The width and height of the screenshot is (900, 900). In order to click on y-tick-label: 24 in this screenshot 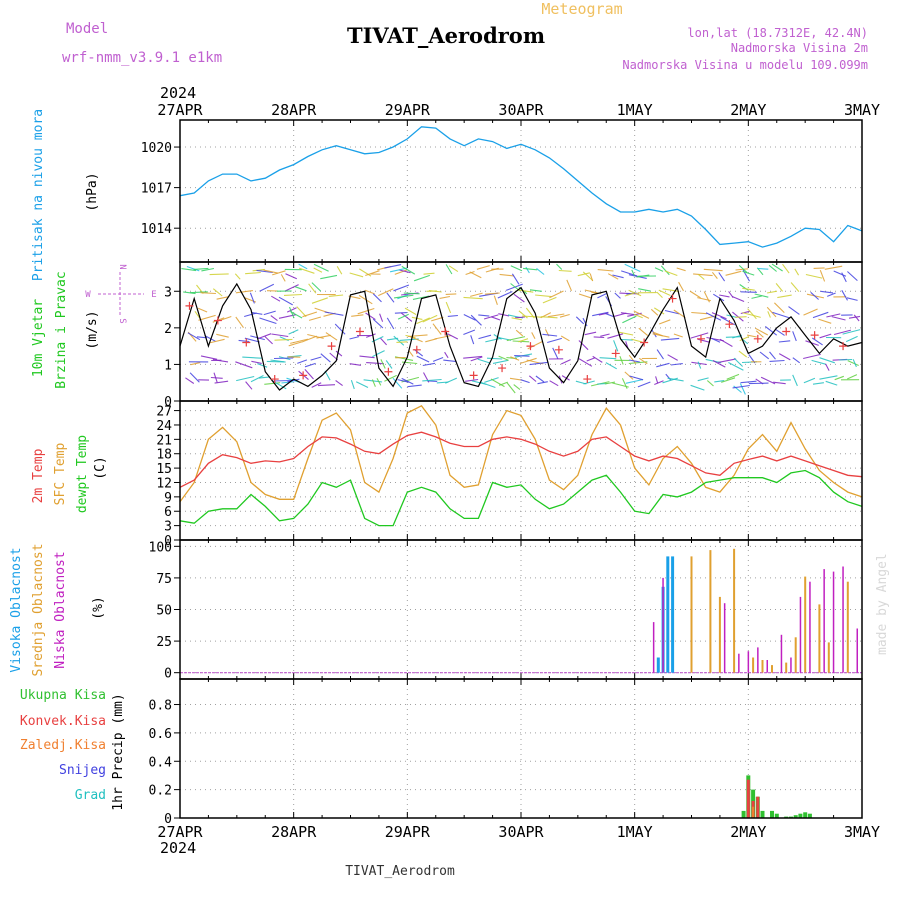, I will do `click(164, 426)`.